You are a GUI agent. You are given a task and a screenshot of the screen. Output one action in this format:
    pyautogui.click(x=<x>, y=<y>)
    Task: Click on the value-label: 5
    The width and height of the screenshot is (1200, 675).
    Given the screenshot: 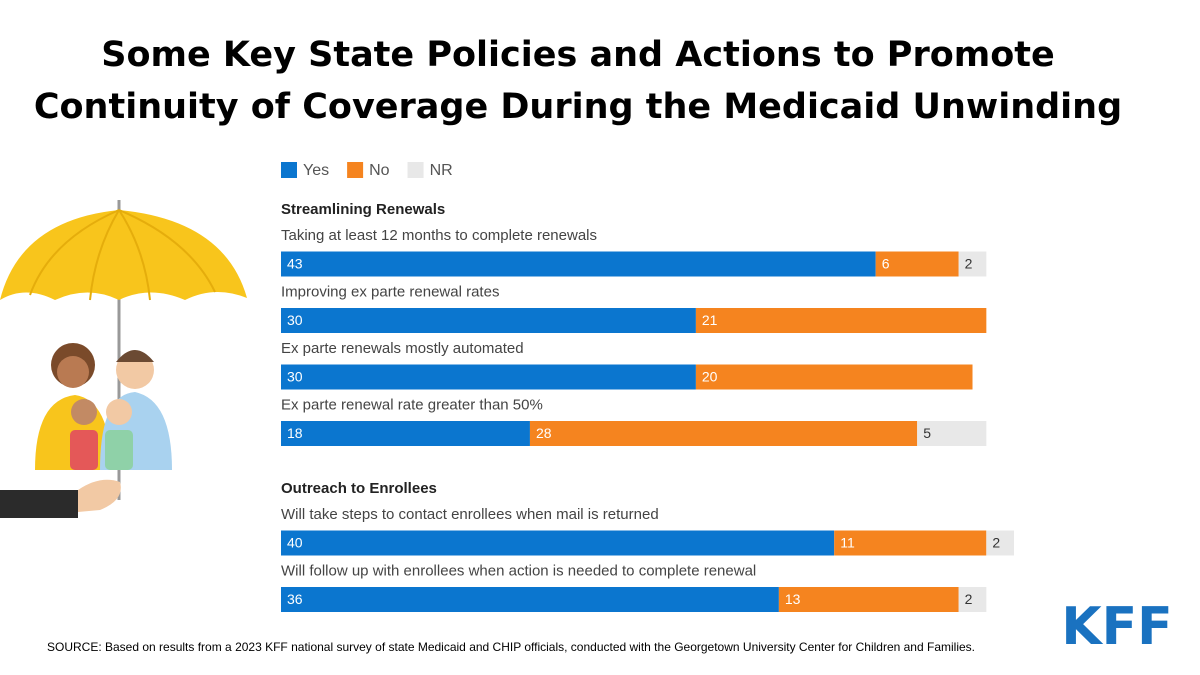 What is the action you would take?
    pyautogui.click(x=927, y=433)
    